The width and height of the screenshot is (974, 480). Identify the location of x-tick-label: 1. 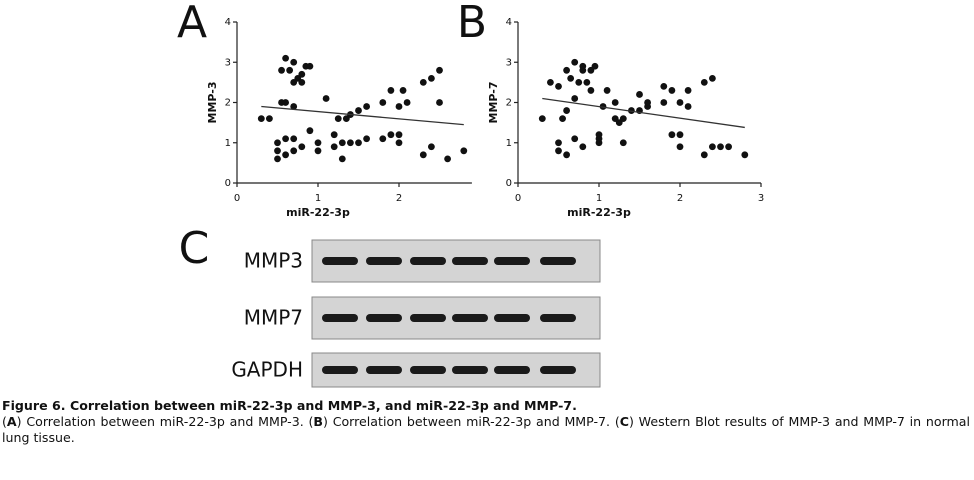
(318, 198).